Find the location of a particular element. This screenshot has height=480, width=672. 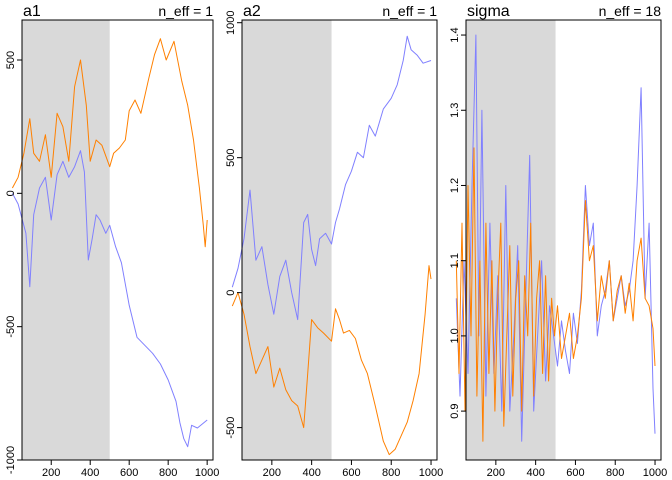

panel-title: a2 is located at coordinates (252, 11).